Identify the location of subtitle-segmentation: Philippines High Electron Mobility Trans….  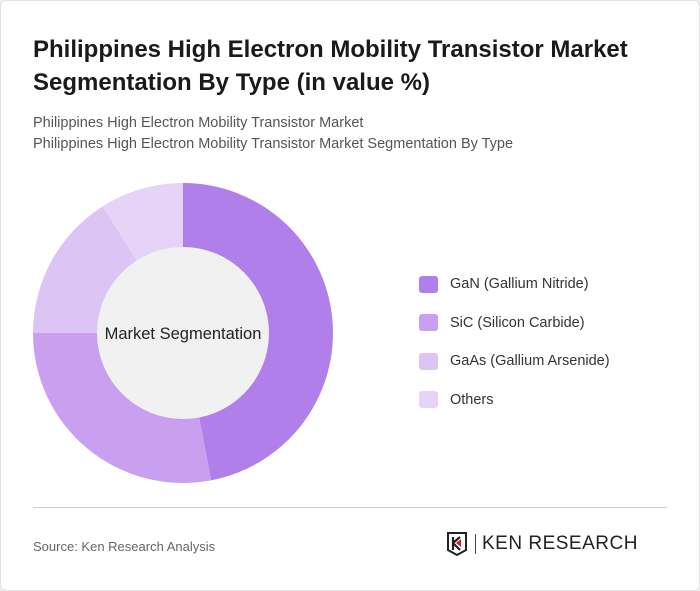
(273, 144).